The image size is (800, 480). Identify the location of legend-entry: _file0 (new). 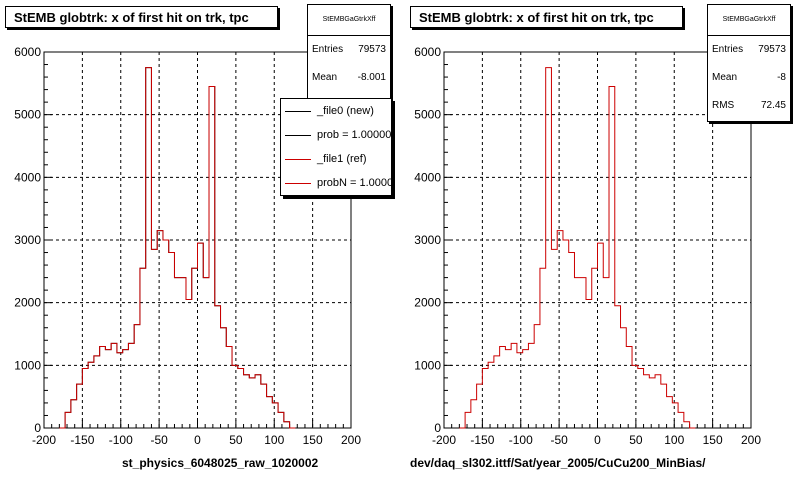
(336, 111).